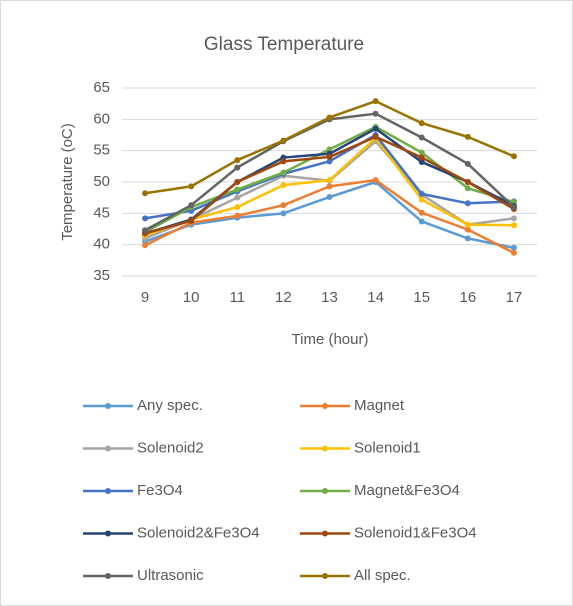  I want to click on legend-label: Solenoid1, so click(387, 447).